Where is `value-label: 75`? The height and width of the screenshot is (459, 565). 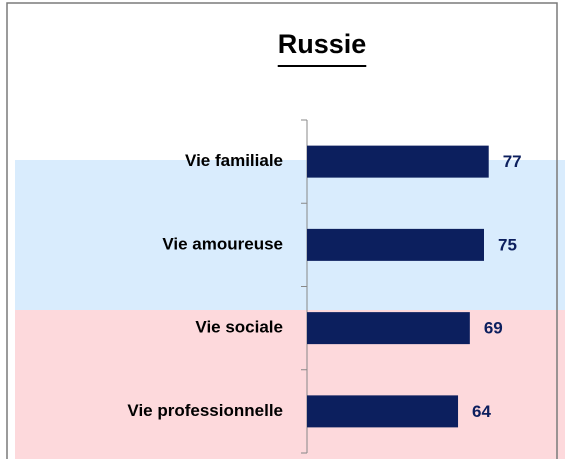 value-label: 75 is located at coordinates (507, 244).